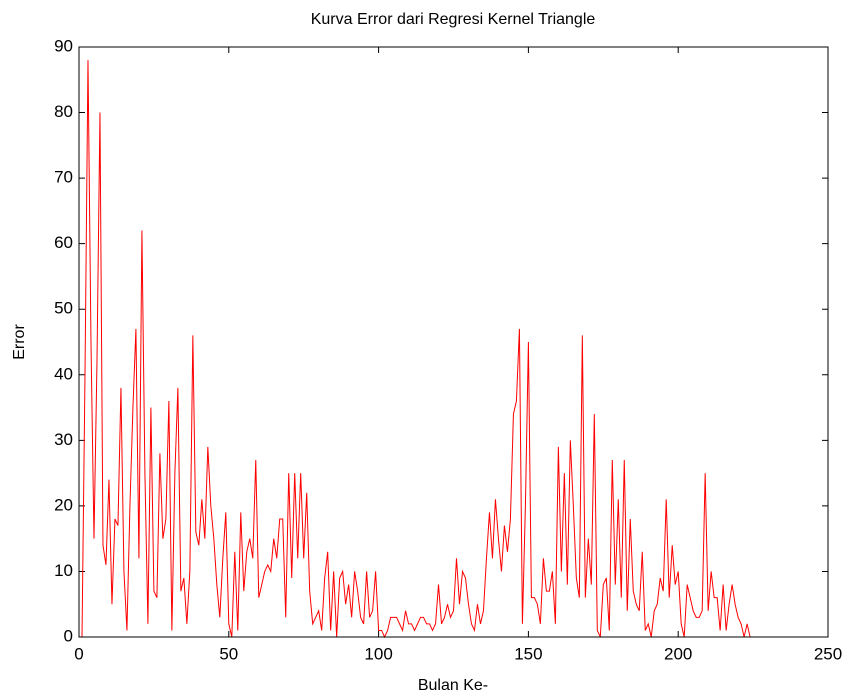 Image resolution: width=848 pixels, height=697 pixels. What do you see at coordinates (453, 19) in the screenshot?
I see `chart-title: Kurva Error dari Regresi Kernel Triangle` at bounding box center [453, 19].